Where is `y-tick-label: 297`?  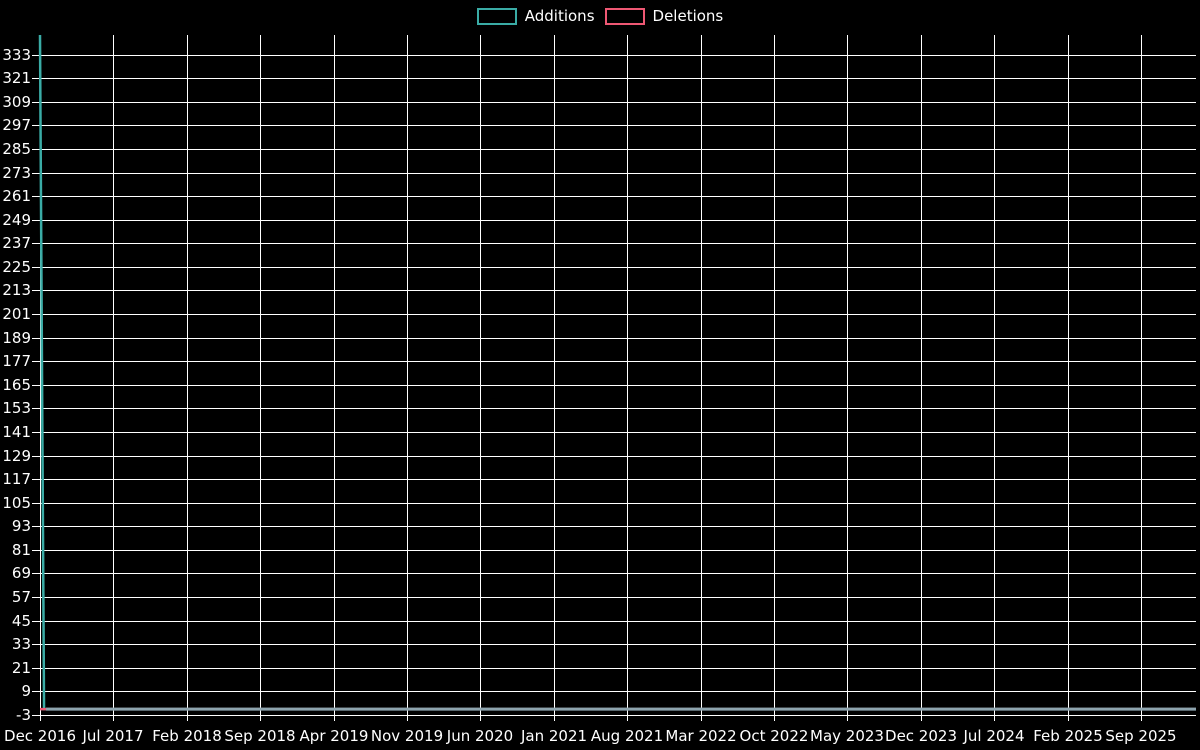 y-tick-label: 297 is located at coordinates (16, 125).